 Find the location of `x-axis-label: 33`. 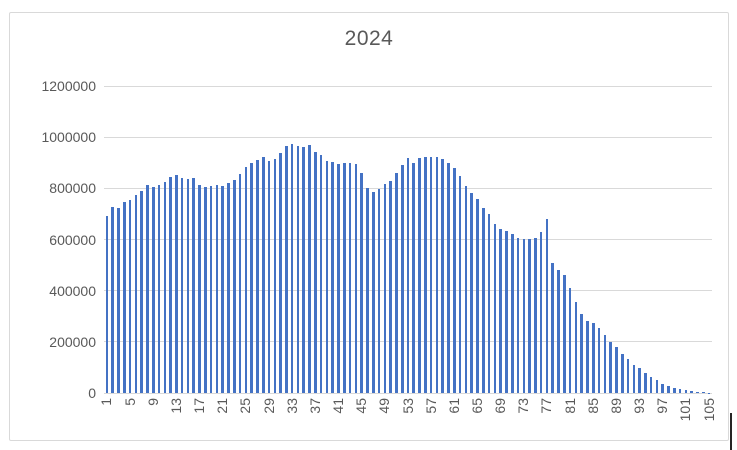

x-axis-label: 33 is located at coordinates (291, 406).